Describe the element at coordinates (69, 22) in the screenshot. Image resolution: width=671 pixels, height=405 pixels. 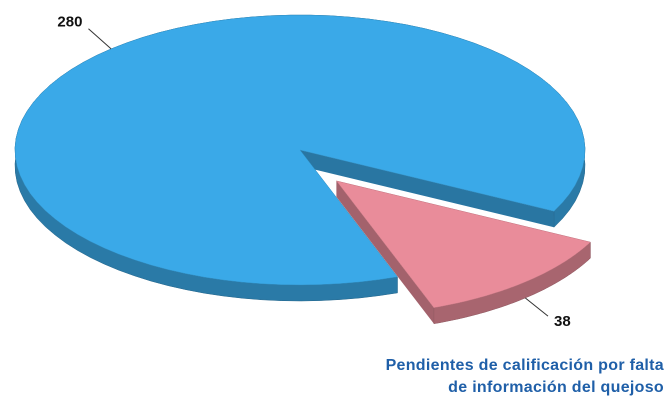
I see `value-label: 280` at that location.